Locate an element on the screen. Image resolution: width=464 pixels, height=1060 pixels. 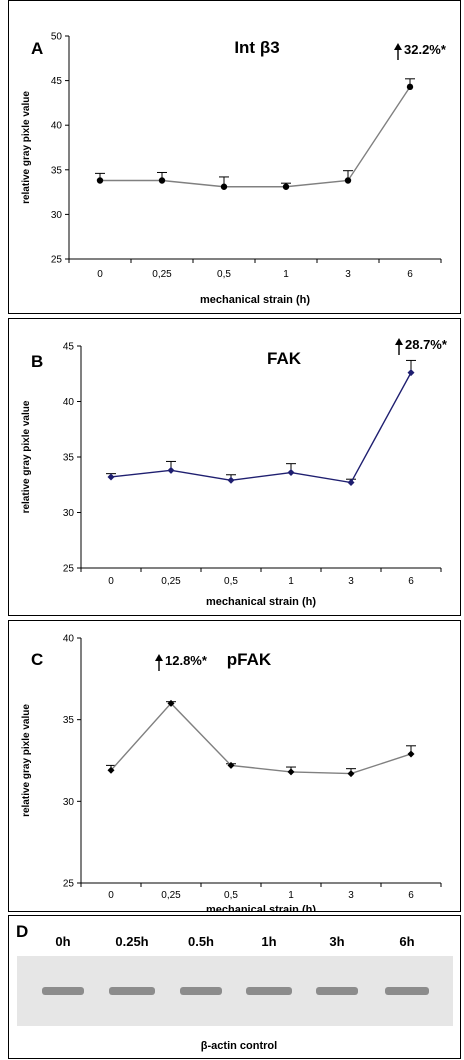
blot-caption: β-actin control is located at coordinates (239, 1046).